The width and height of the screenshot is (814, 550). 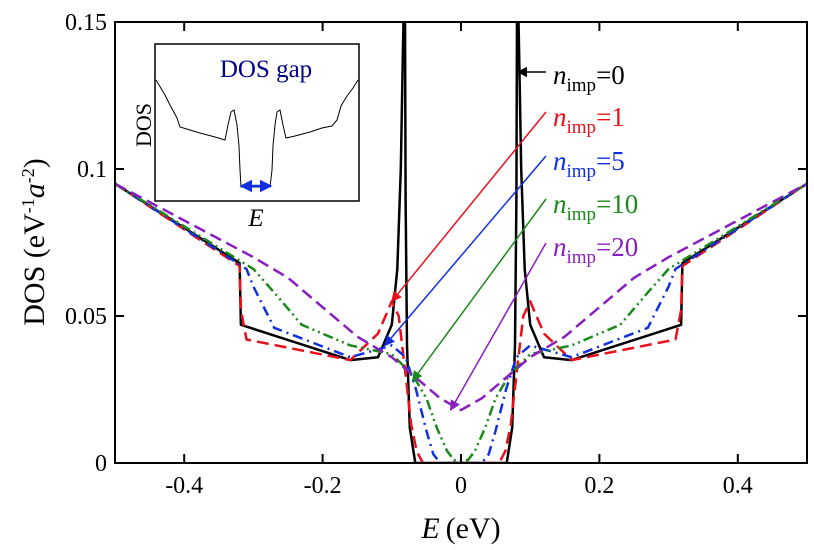 What do you see at coordinates (610, 75) in the screenshot?
I see `legend-eq: =0` at bounding box center [610, 75].